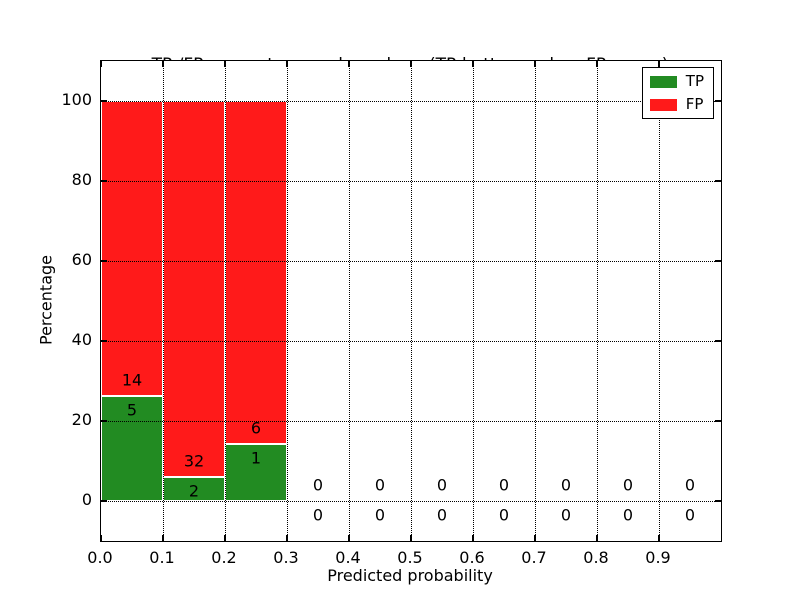 The image size is (800, 600). I want to click on fp-count-label: 14, so click(132, 380).